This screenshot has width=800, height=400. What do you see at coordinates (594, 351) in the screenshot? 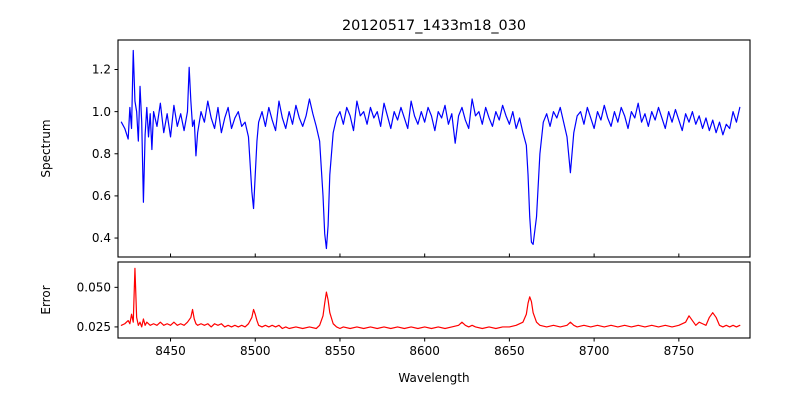
I see `xtick-label: 8700` at bounding box center [594, 351].